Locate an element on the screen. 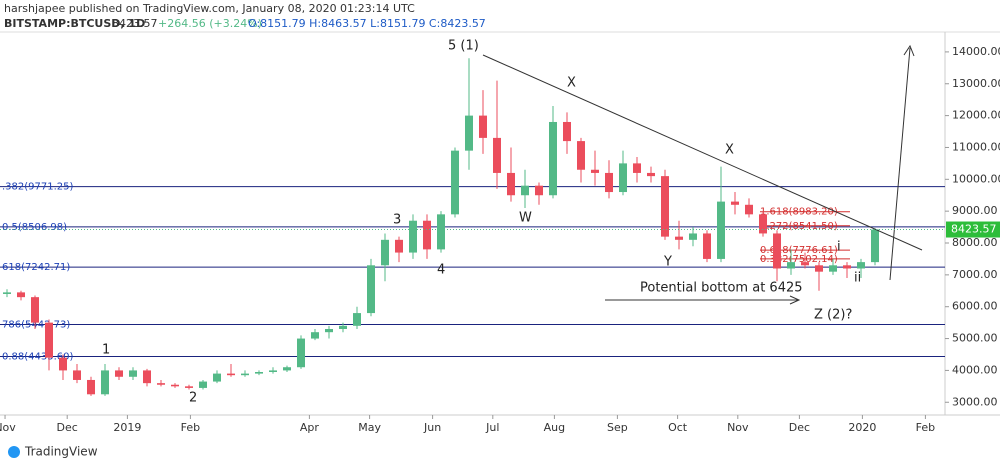 This screenshot has width=1000, height=471. y-tick-label: 6000.00 is located at coordinates (975, 306).